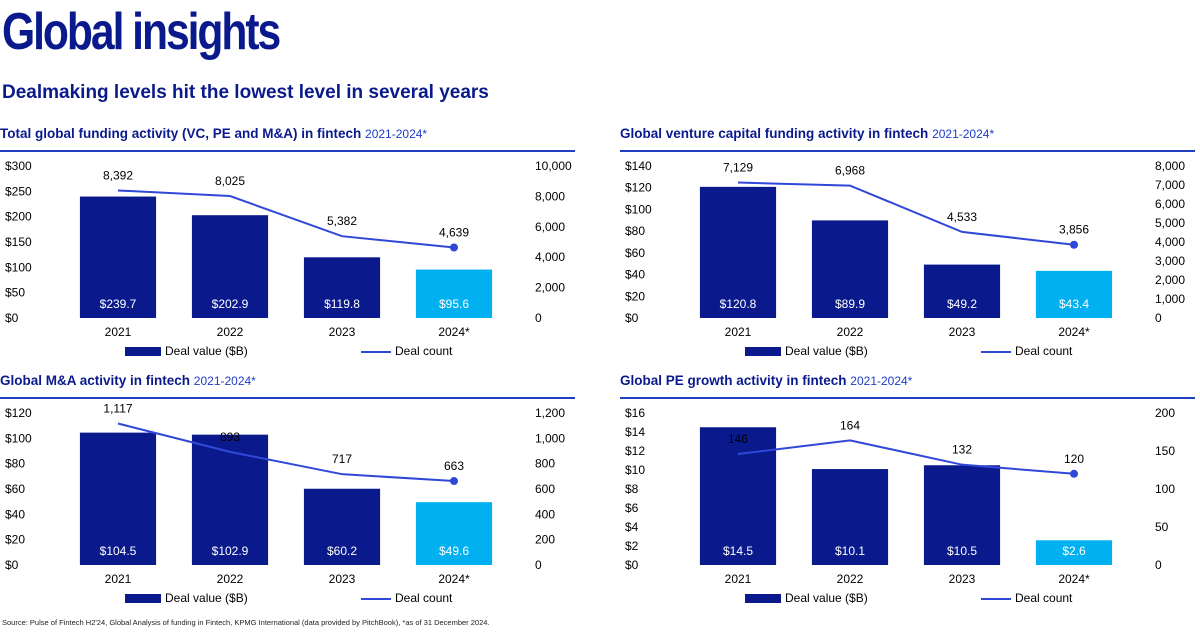 The image size is (1200, 633). Describe the element at coordinates (738, 168) in the screenshot. I see `deal-count-label: 7,129` at that location.